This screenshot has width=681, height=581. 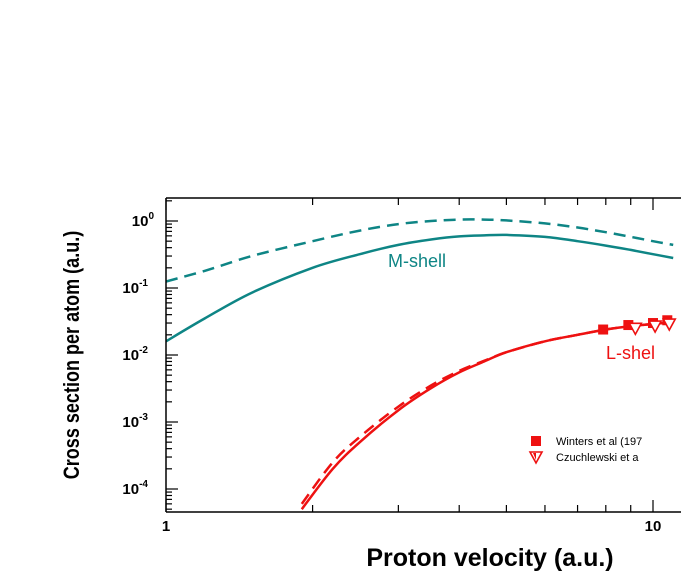 I want to click on legend-marker-square, so click(x=536, y=441).